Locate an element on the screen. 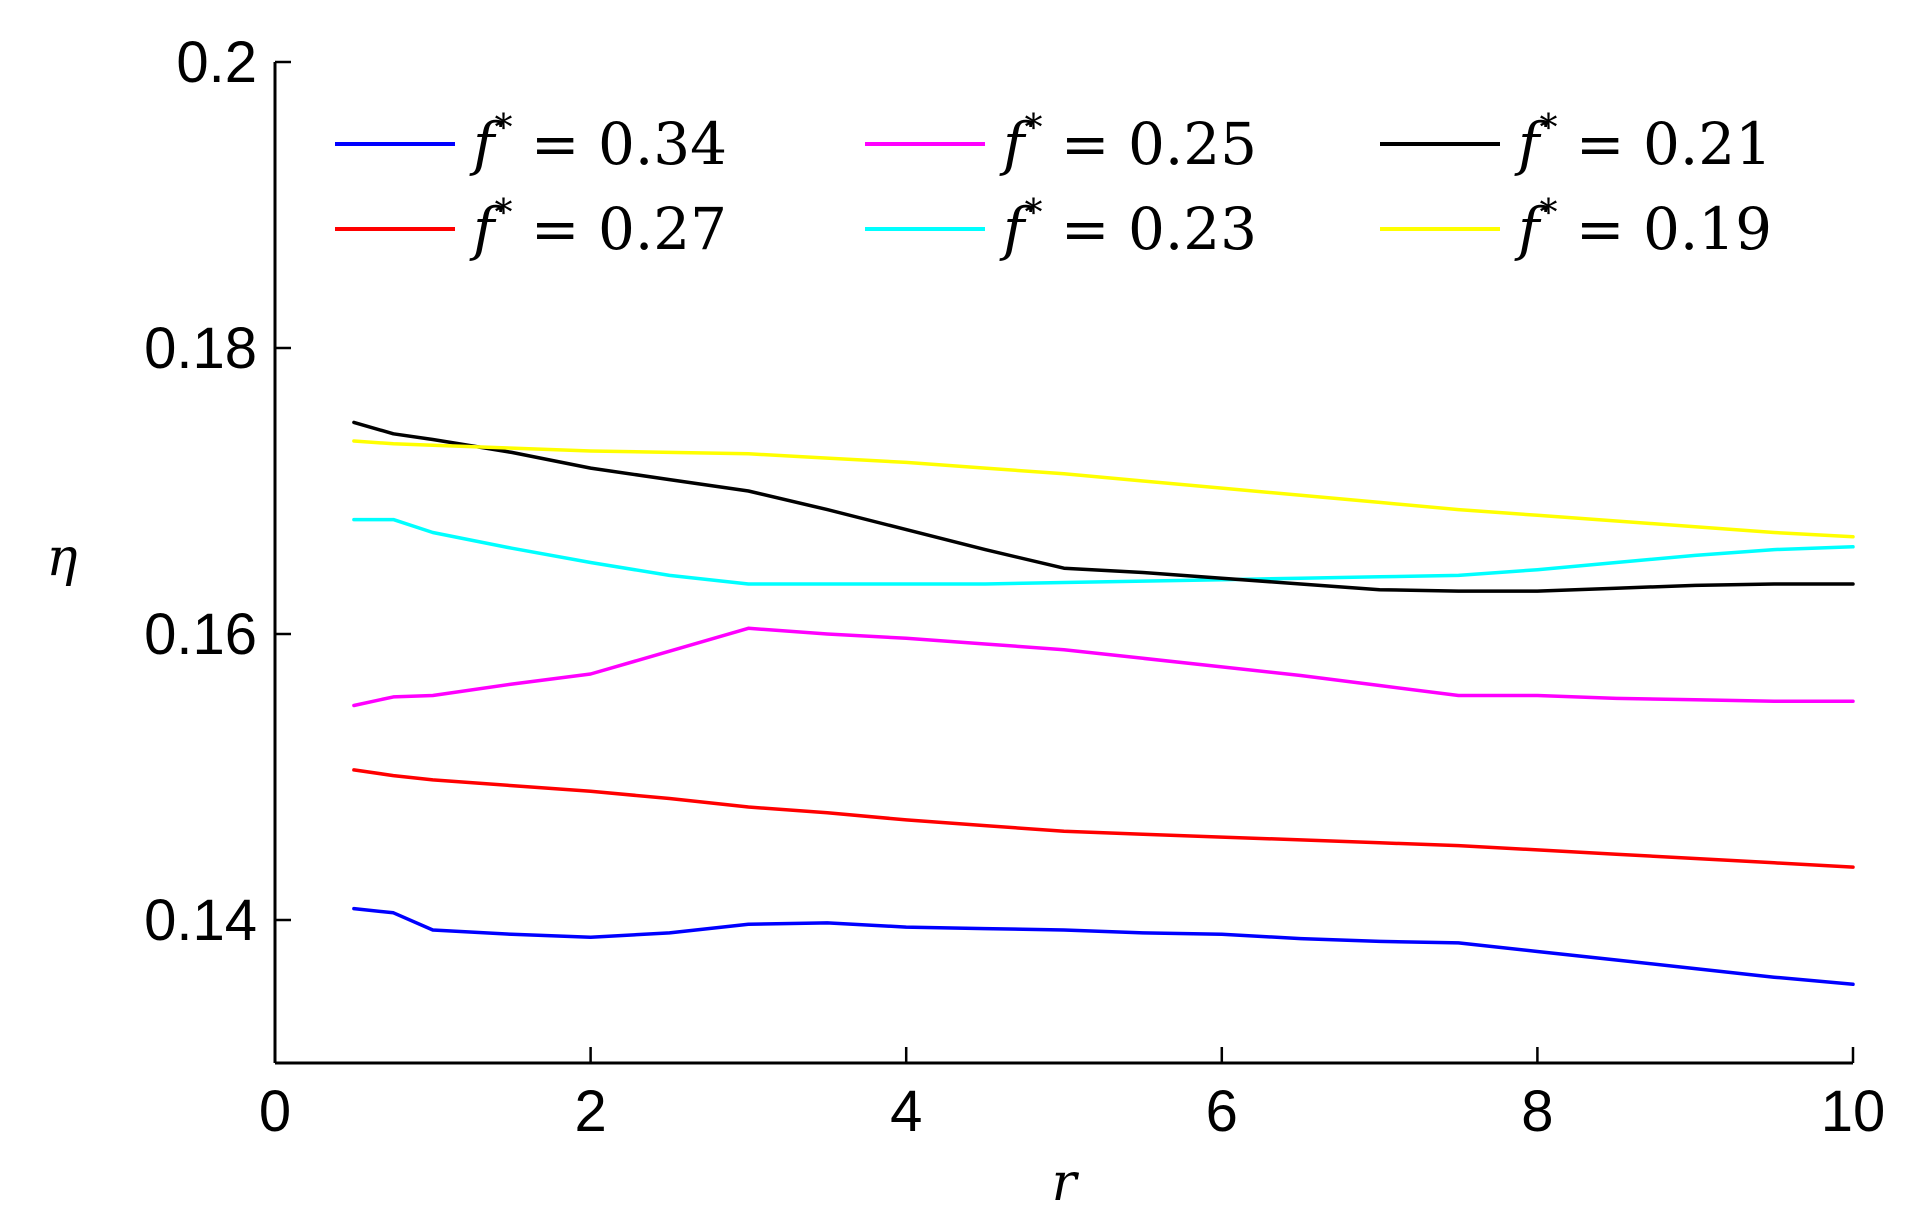  x-tick-label: 6 is located at coordinates (1222, 1111).